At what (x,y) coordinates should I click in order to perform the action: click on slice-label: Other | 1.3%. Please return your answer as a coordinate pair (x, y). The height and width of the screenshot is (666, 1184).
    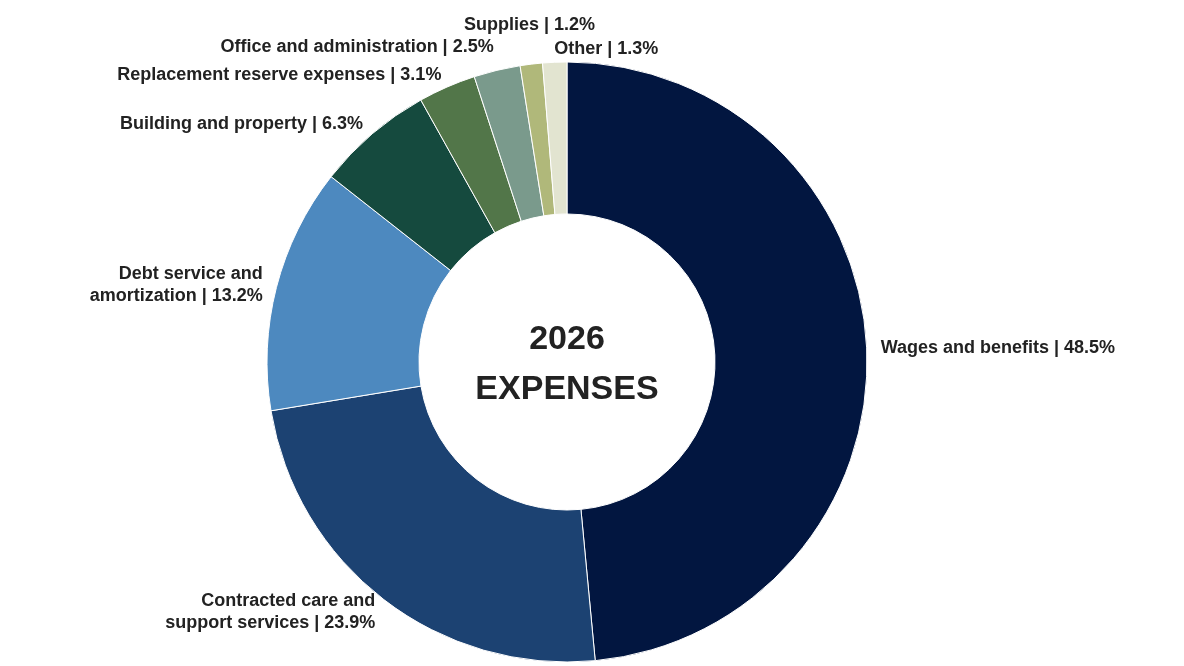
    Looking at the image, I should click on (606, 48).